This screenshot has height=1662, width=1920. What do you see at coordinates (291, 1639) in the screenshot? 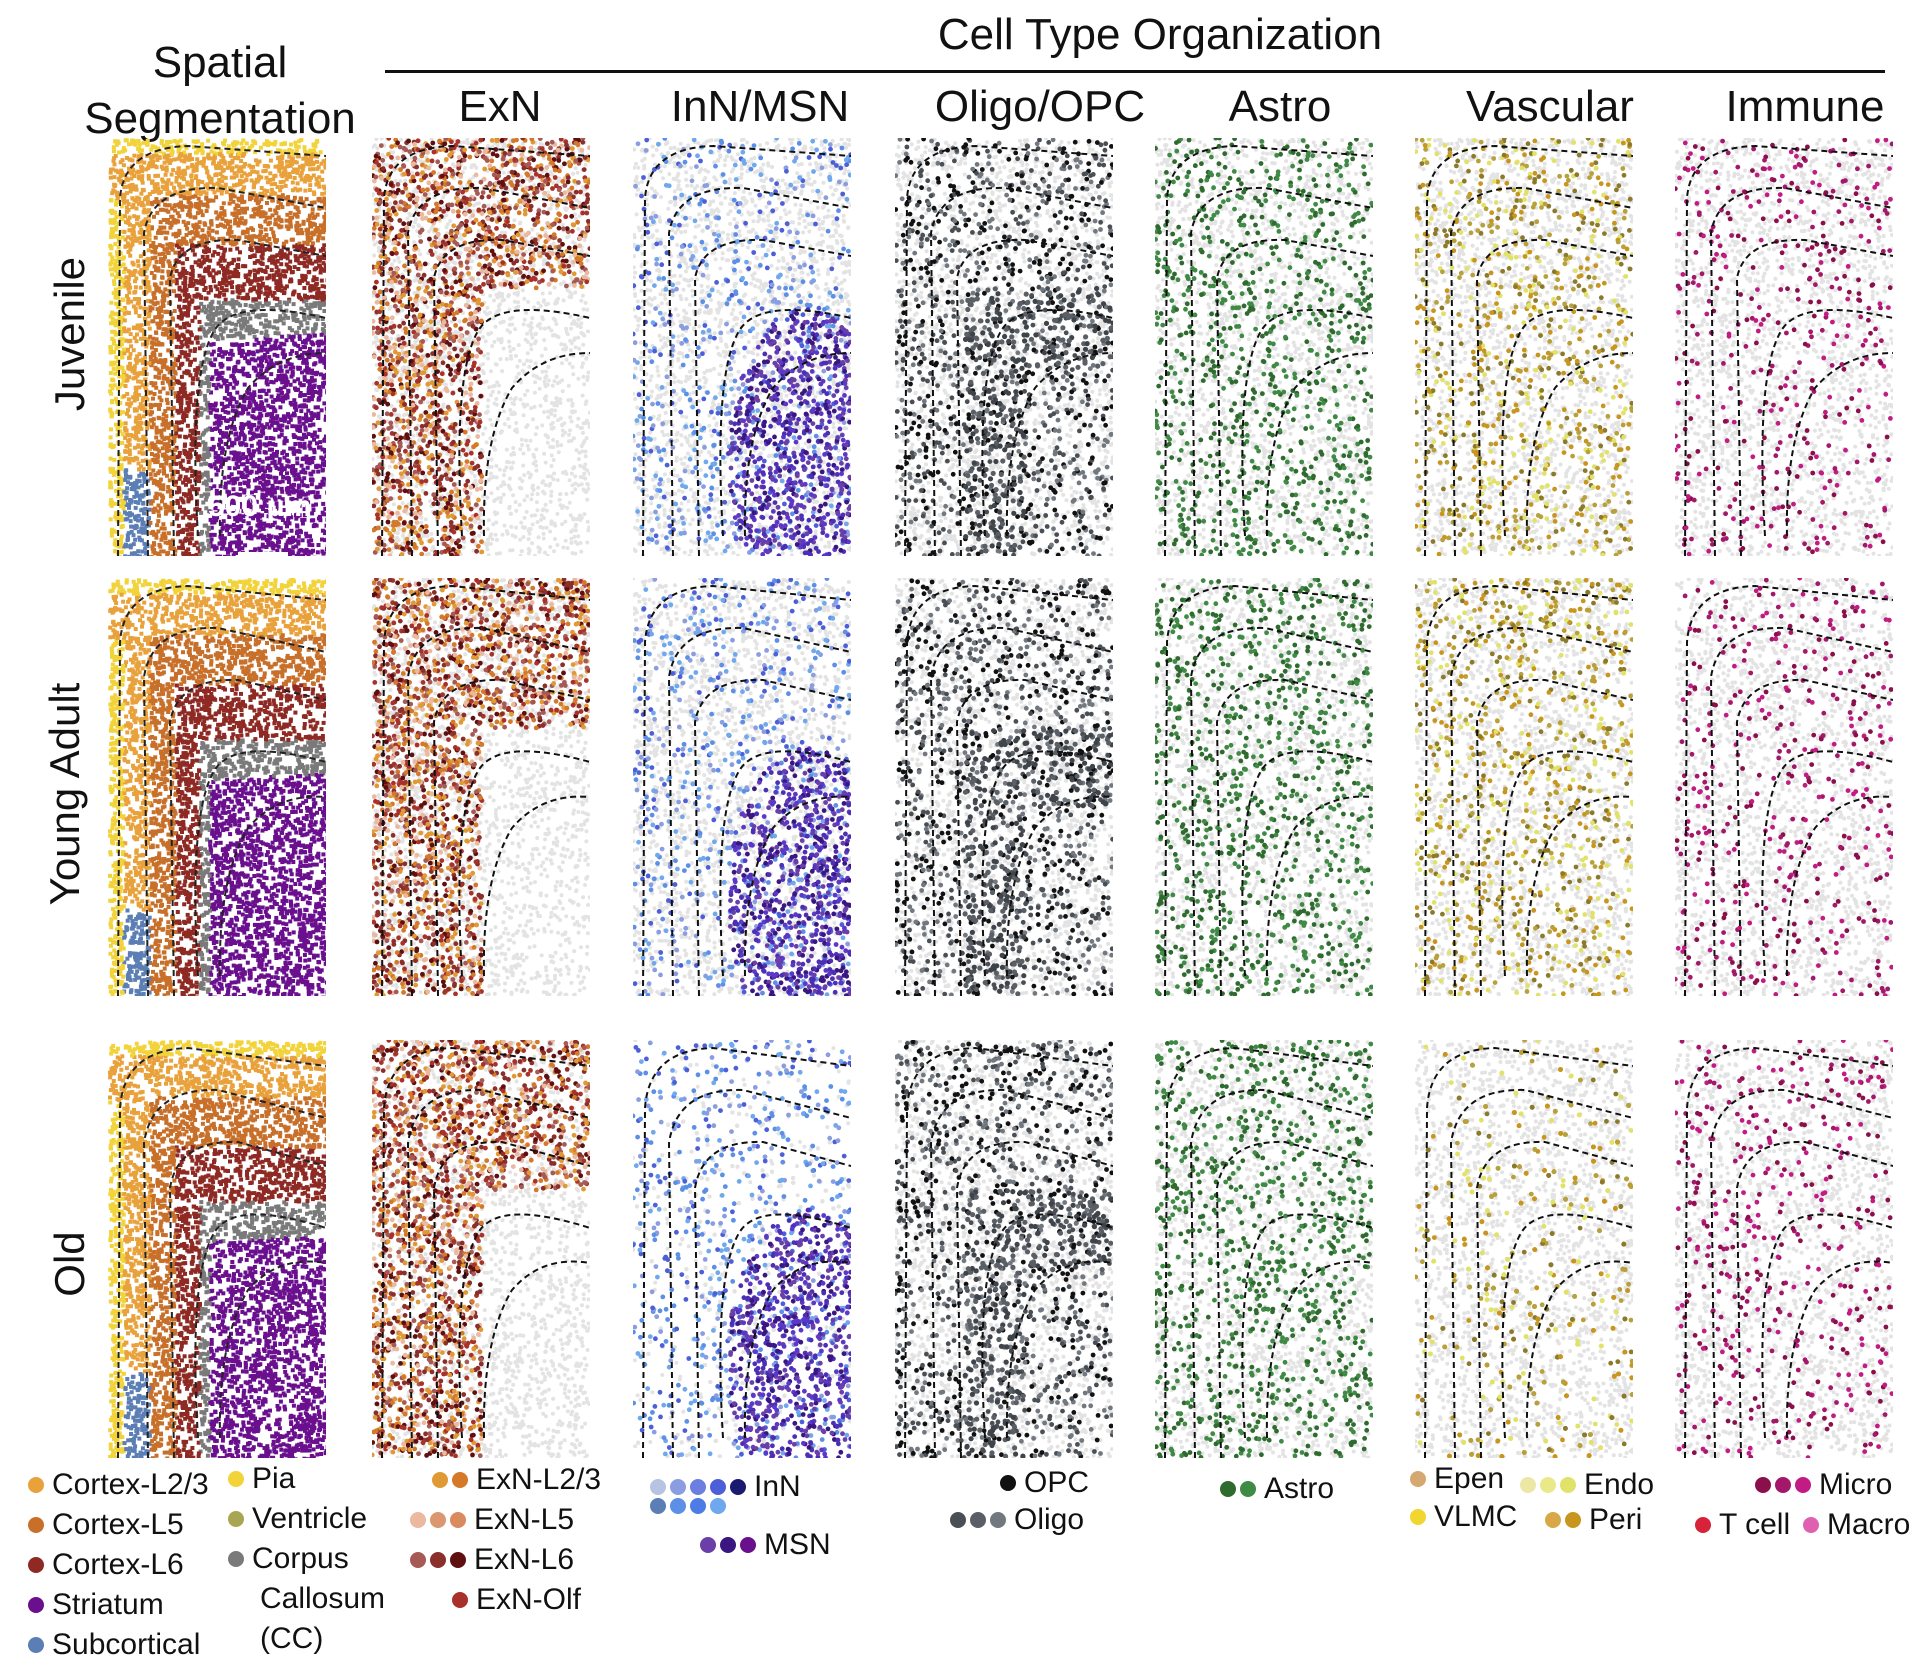
I see `legend-label: (CC)` at bounding box center [291, 1639].